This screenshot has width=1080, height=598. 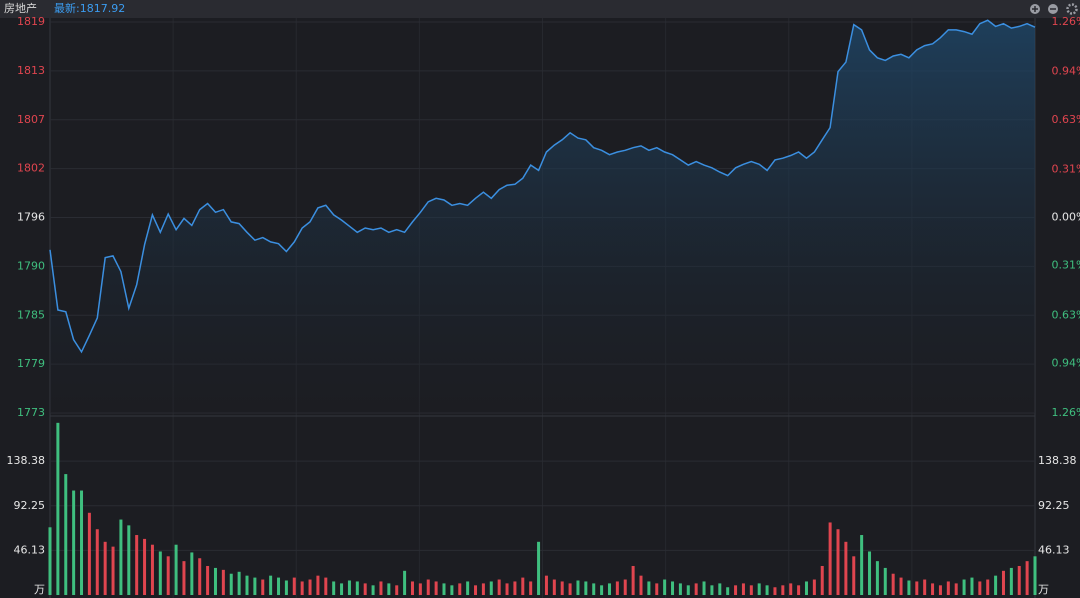 What do you see at coordinates (31, 265) in the screenshot?
I see `y-tick-label: 1790` at bounding box center [31, 265].